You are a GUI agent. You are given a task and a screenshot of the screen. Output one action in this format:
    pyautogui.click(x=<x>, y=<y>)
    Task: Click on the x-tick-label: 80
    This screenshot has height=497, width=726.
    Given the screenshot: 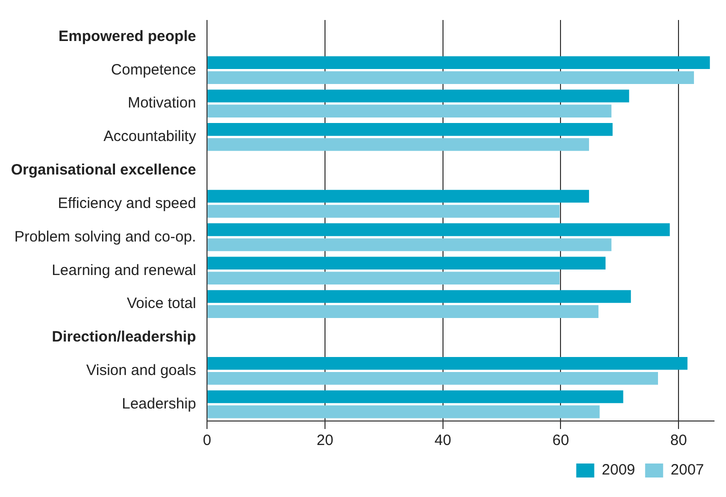 What is the action you would take?
    pyautogui.click(x=678, y=441)
    